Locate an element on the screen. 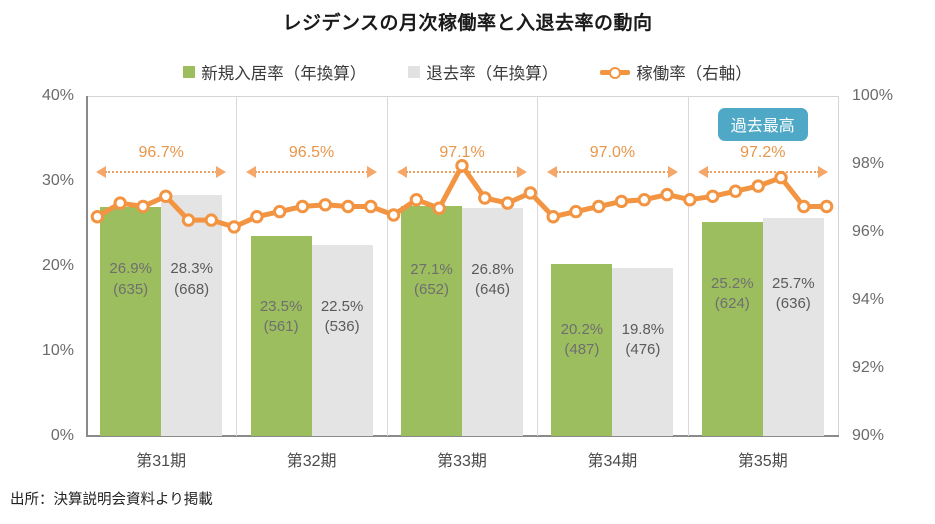 The image size is (935, 524). status-badge: 過去最高 is located at coordinates (762, 124).